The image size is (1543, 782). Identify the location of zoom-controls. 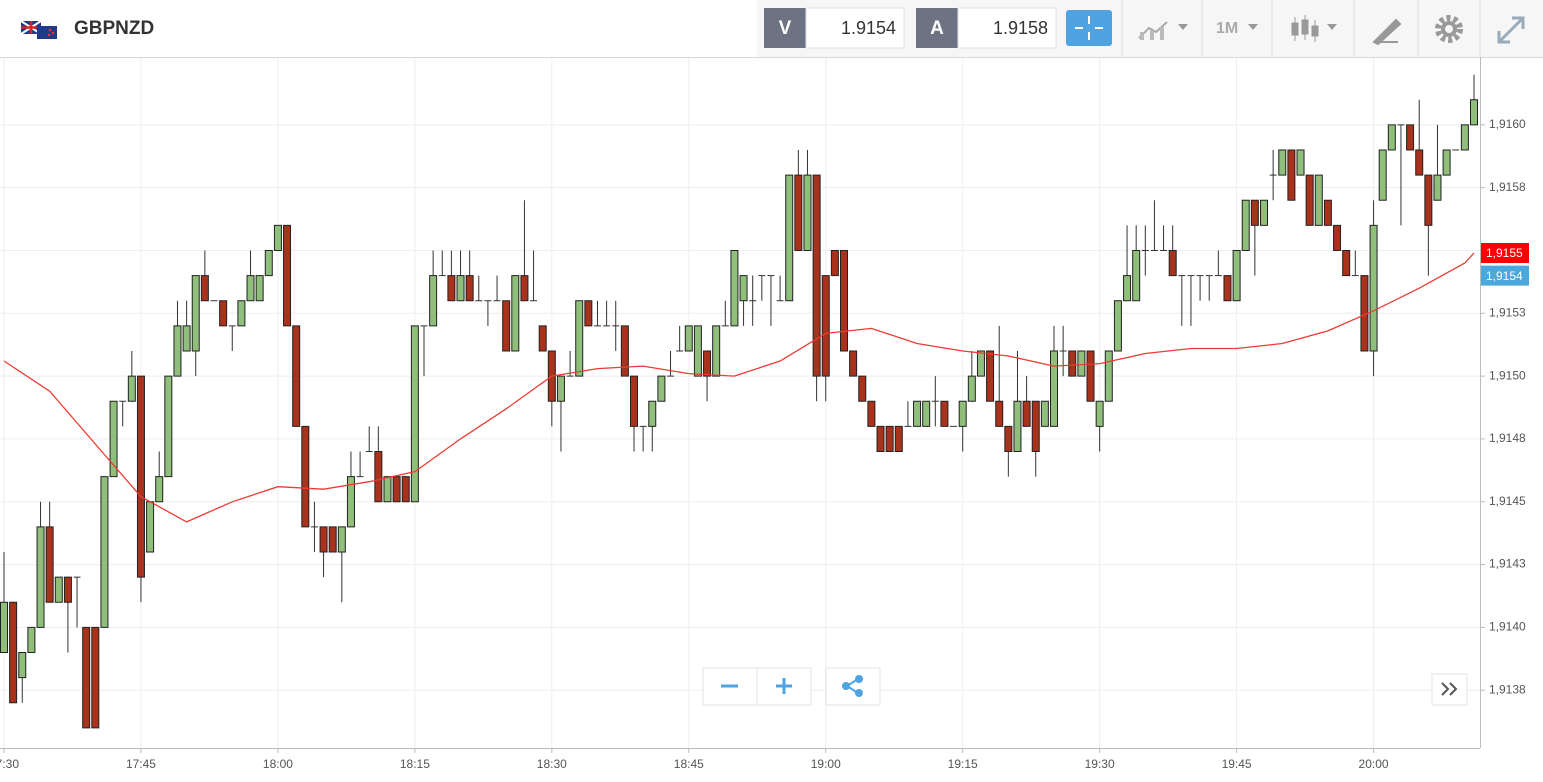
(791, 686).